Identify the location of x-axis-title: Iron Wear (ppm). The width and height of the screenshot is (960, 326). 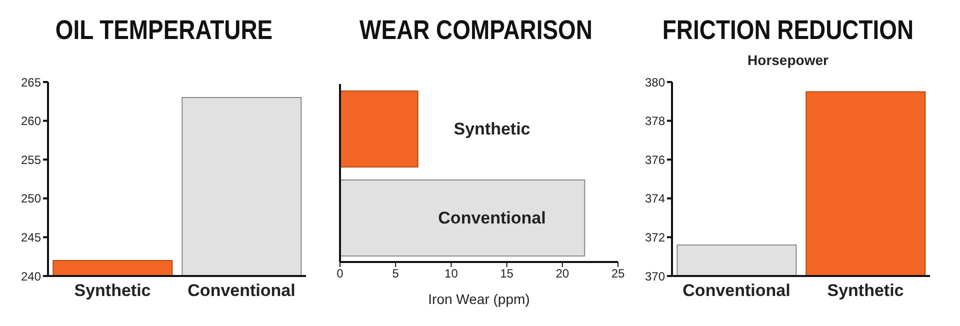
(479, 298).